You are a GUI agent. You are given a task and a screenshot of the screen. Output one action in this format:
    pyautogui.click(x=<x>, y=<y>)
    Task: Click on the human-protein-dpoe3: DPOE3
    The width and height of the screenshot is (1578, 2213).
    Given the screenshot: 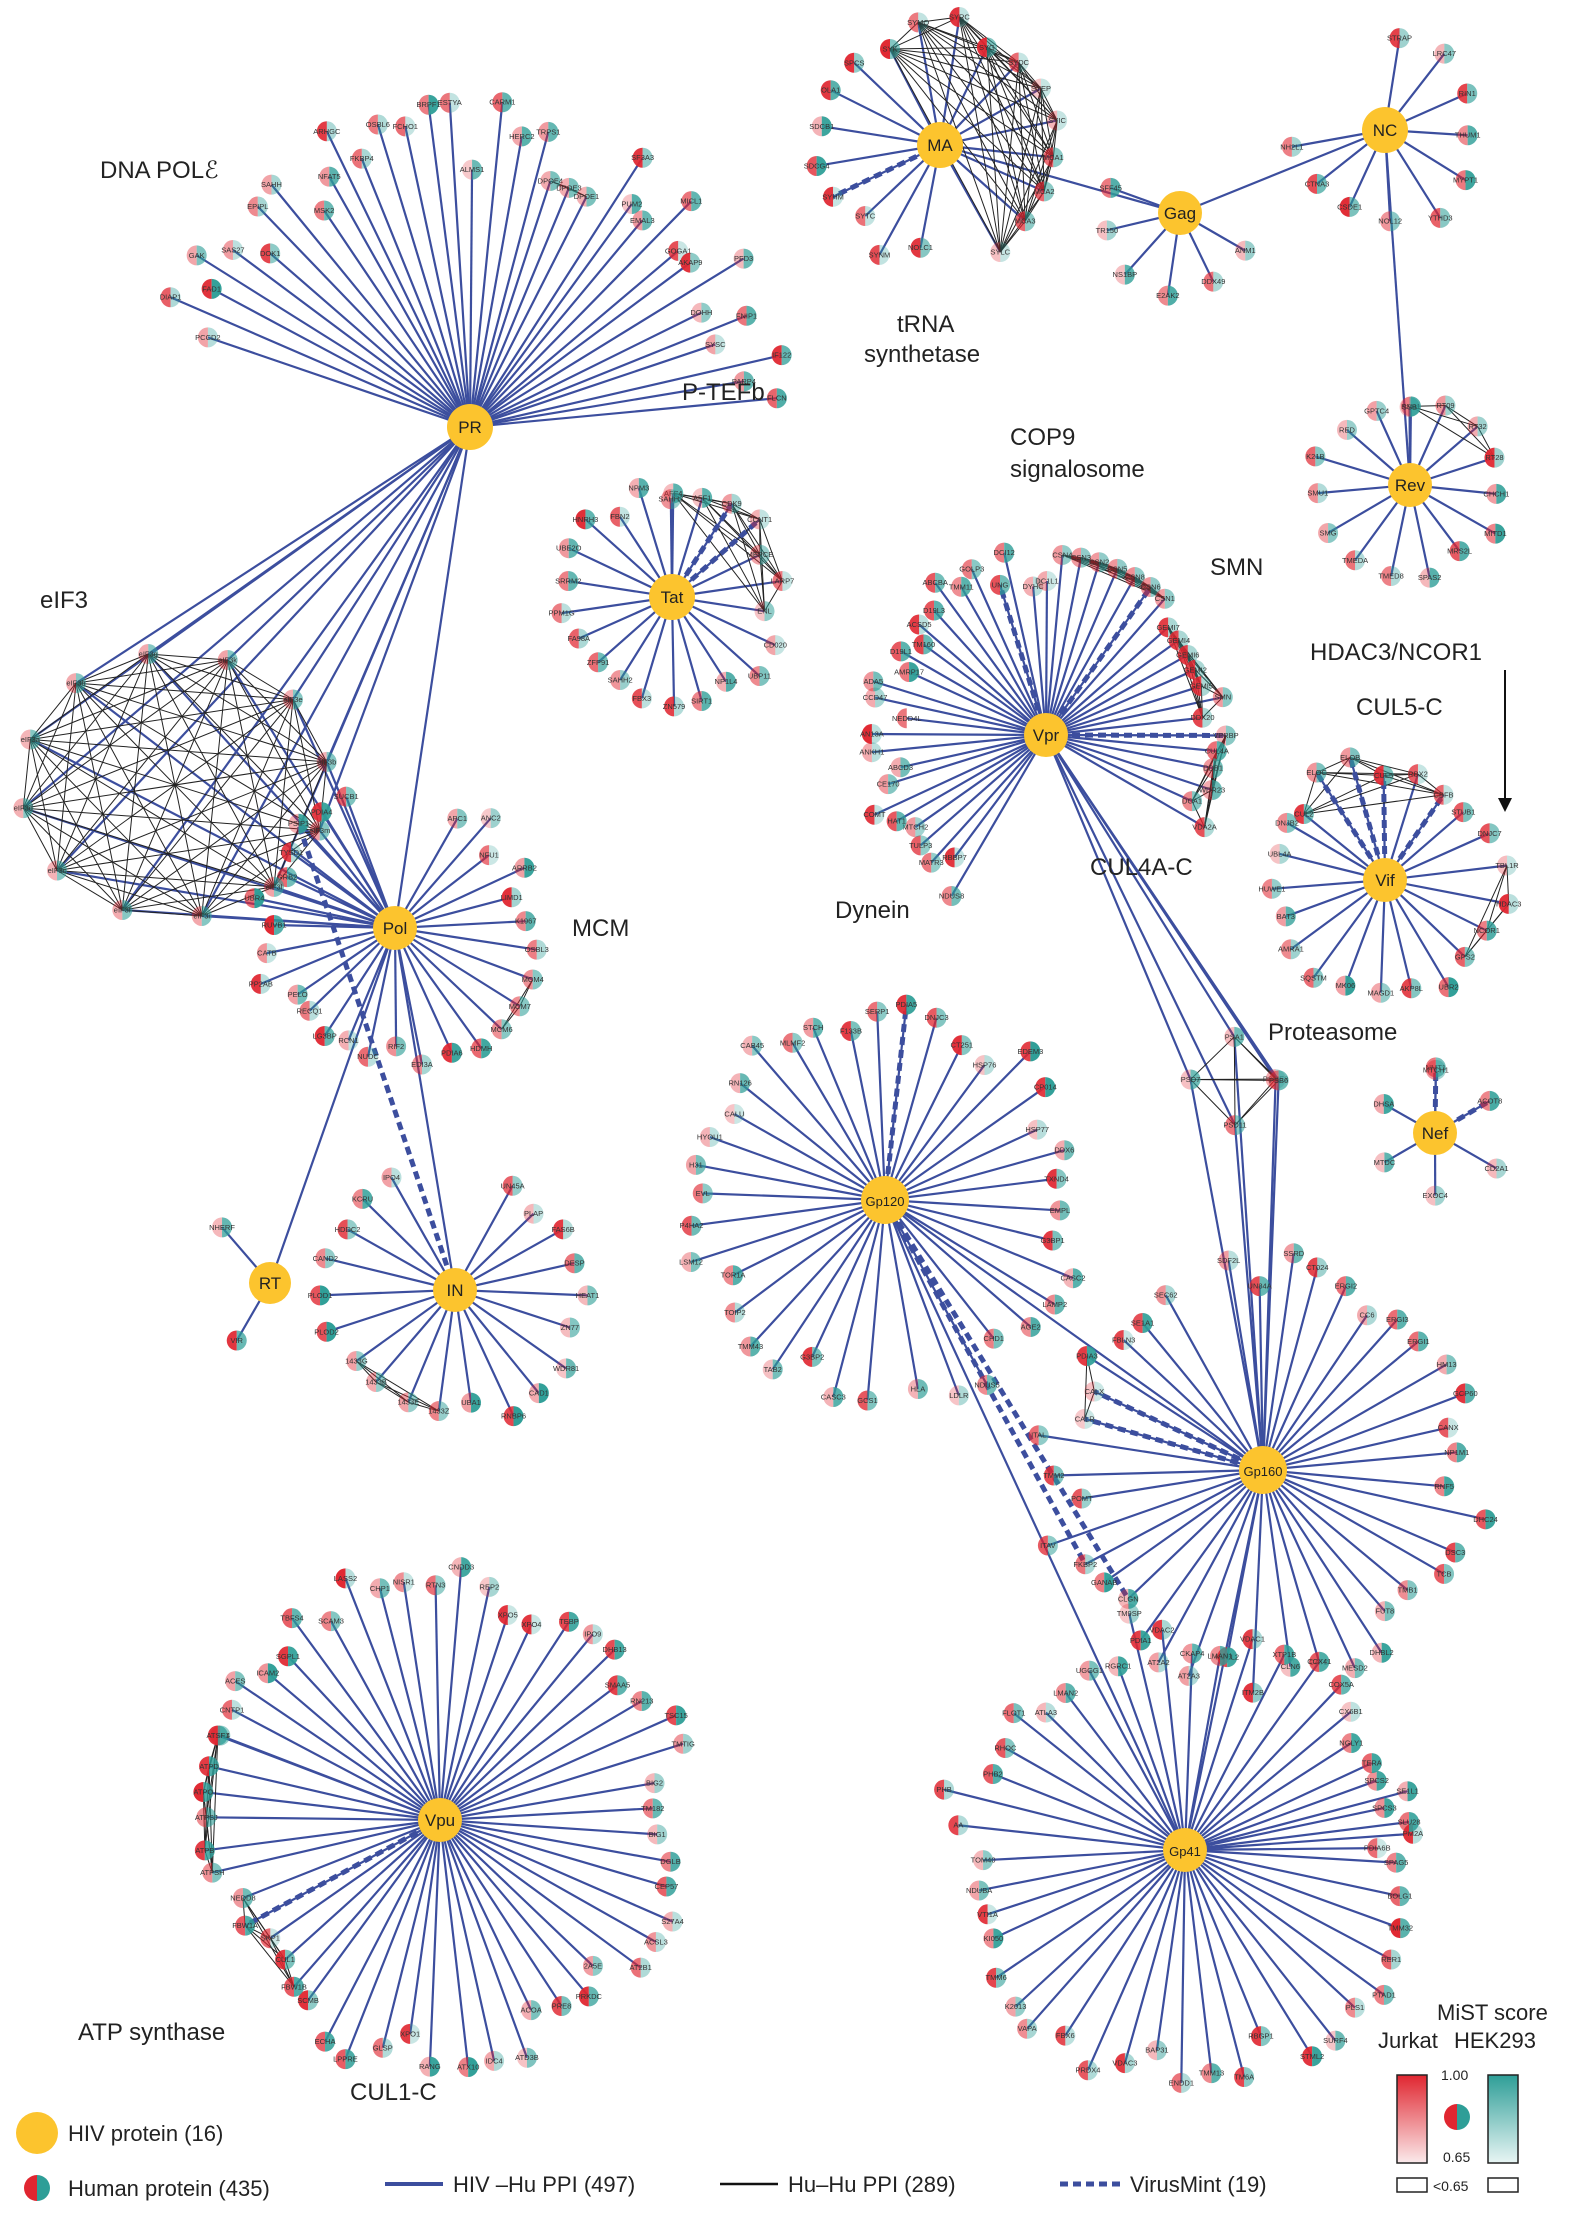 What is the action you would take?
    pyautogui.click(x=569, y=187)
    